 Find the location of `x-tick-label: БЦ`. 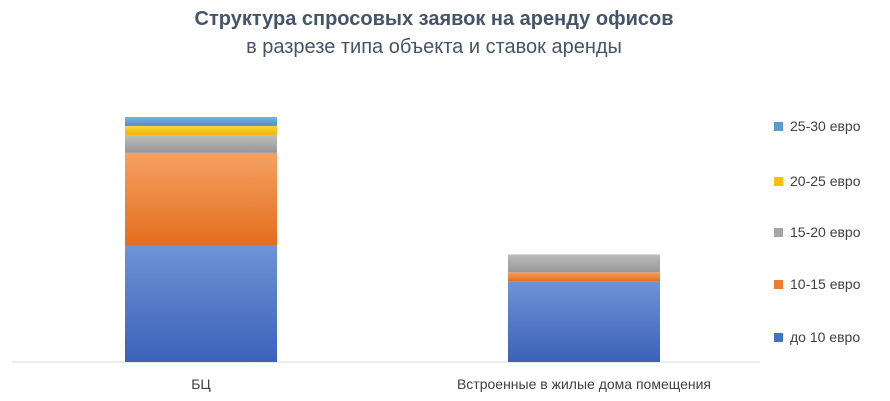

x-tick-label: БЦ is located at coordinates (201, 384).